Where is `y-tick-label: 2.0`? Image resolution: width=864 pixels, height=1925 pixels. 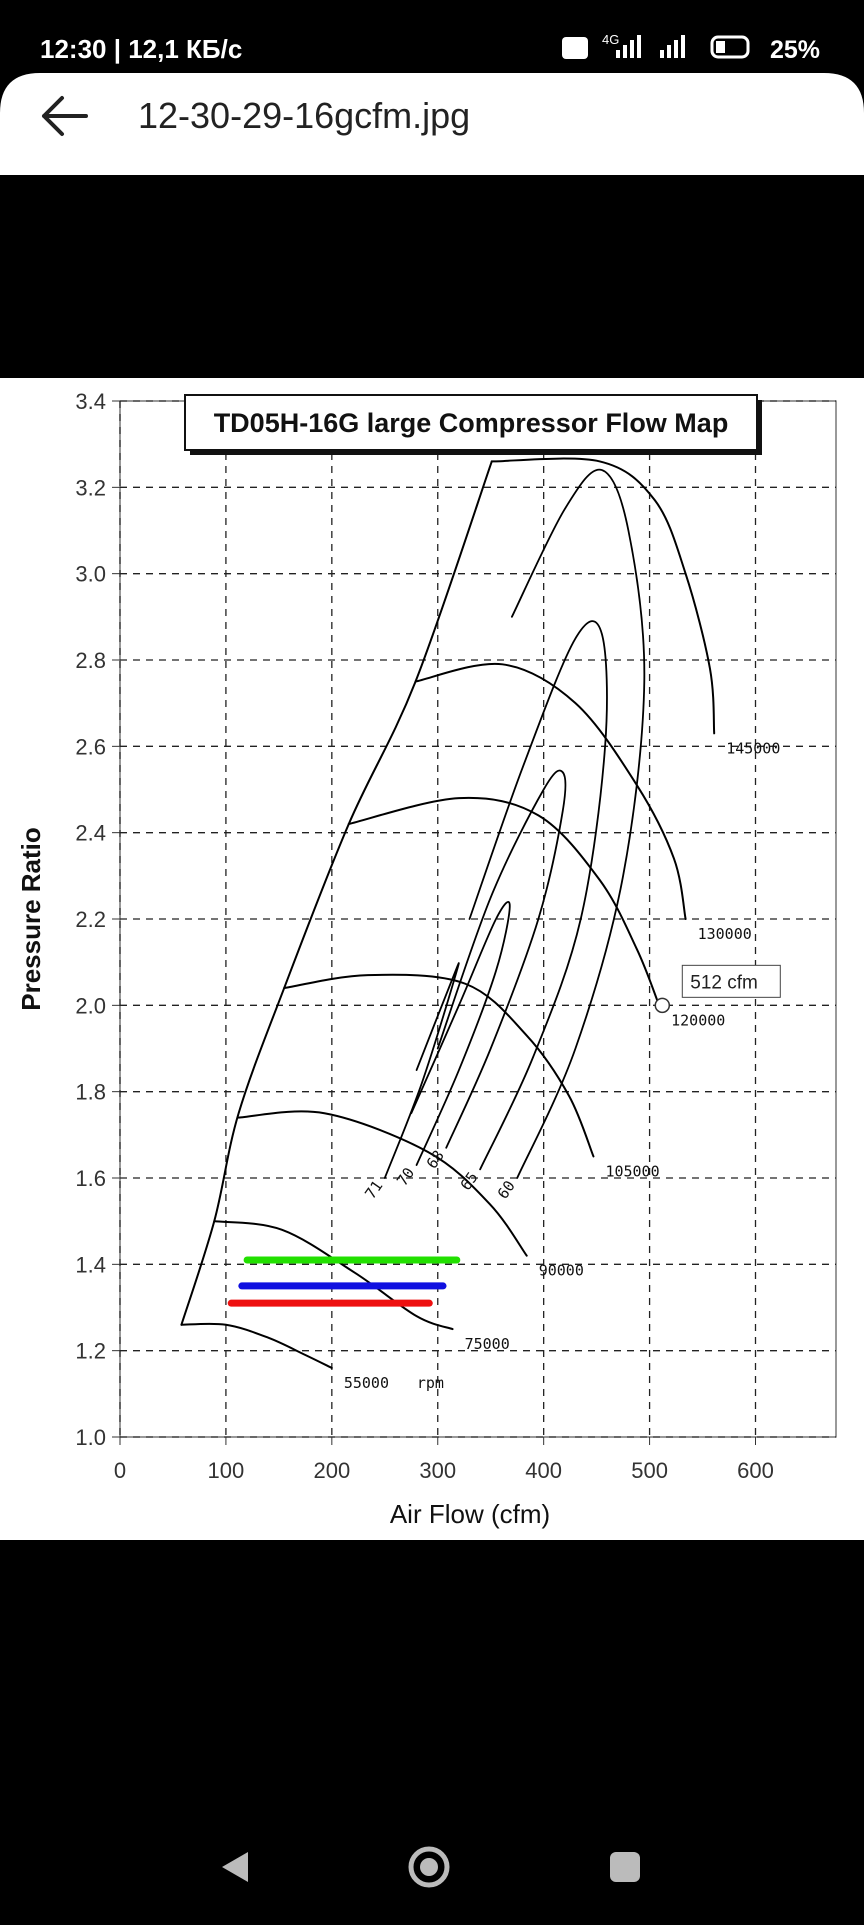 y-tick-label: 2.0 is located at coordinates (90, 1005).